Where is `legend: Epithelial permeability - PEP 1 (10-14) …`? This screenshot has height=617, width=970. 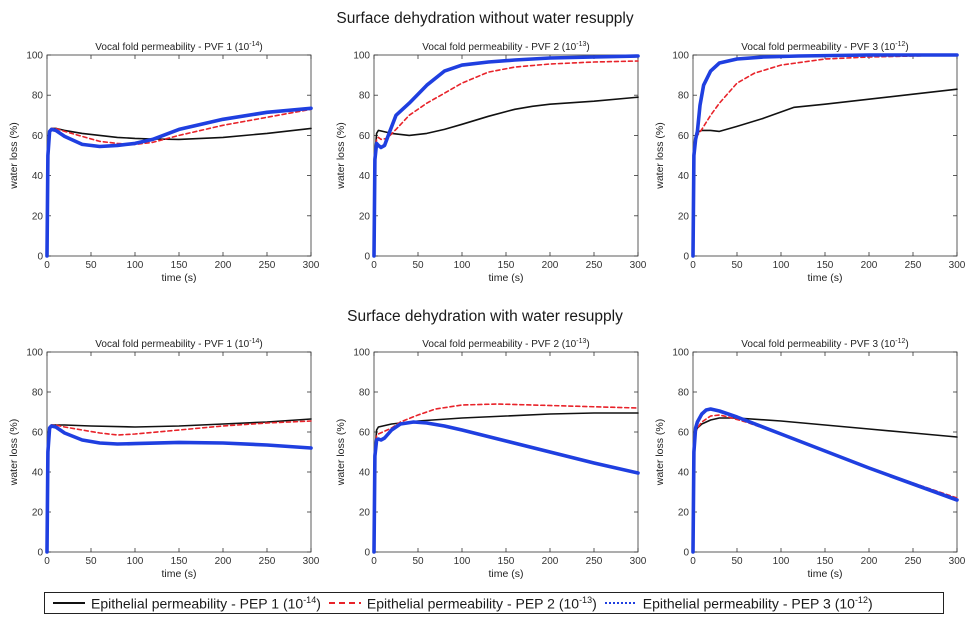
legend: Epithelial permeability - PEP 1 (10-14) … is located at coordinates (494, 603).